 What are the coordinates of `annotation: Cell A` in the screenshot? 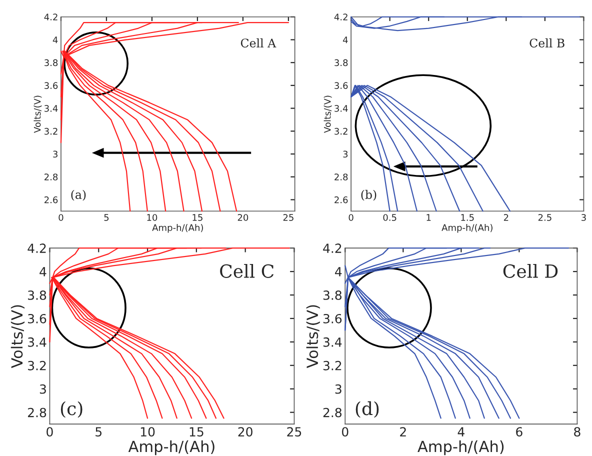 It's located at (258, 43).